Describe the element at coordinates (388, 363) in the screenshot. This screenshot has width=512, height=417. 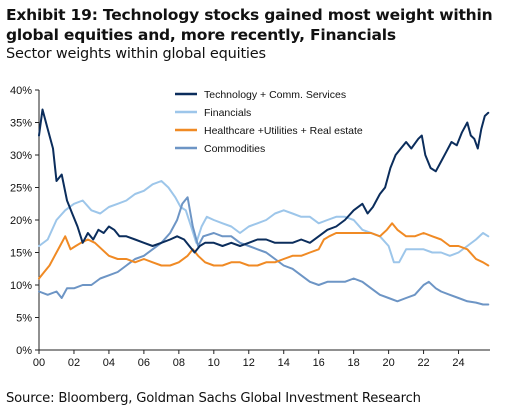
I see `x-tick-label: 20` at that location.